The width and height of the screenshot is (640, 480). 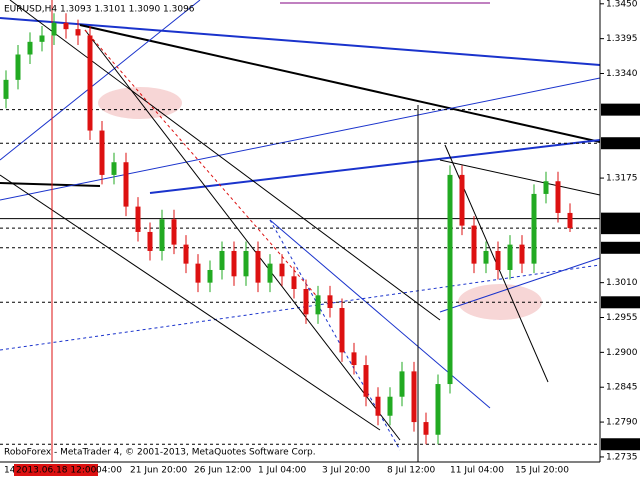 What do you see at coordinates (282, 471) in the screenshot?
I see `x-tick-label: 1 Jul 04:00` at bounding box center [282, 471].